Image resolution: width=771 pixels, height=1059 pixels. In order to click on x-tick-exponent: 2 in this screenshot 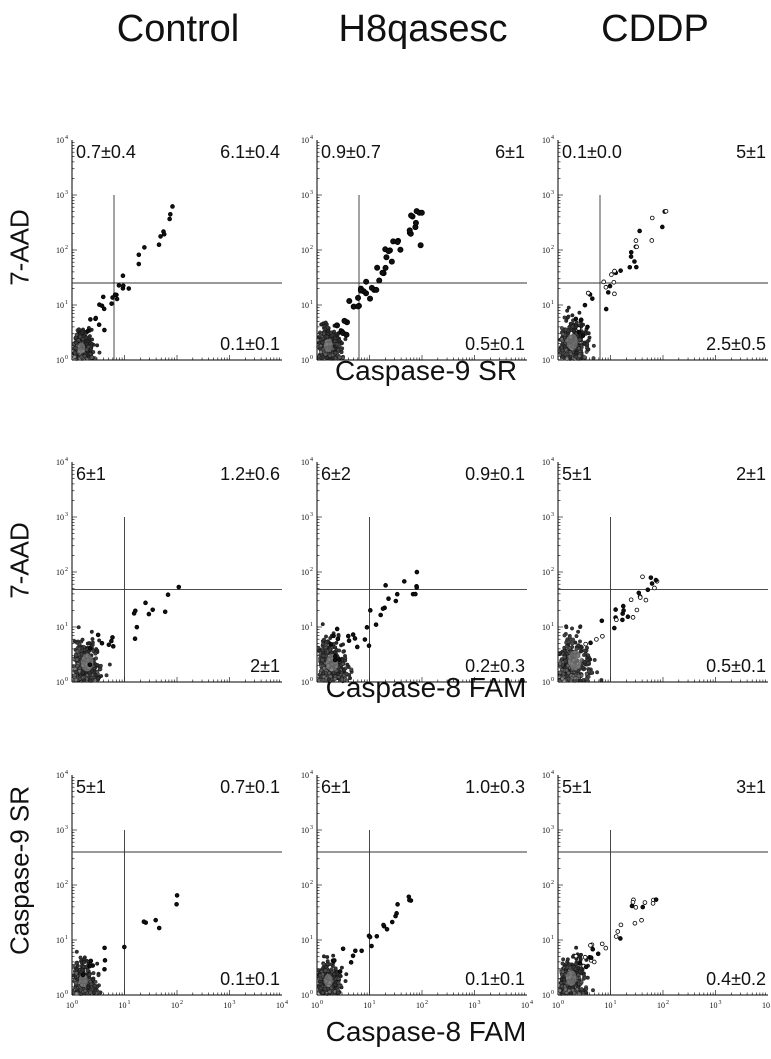, I will do `click(426, 1003)`.